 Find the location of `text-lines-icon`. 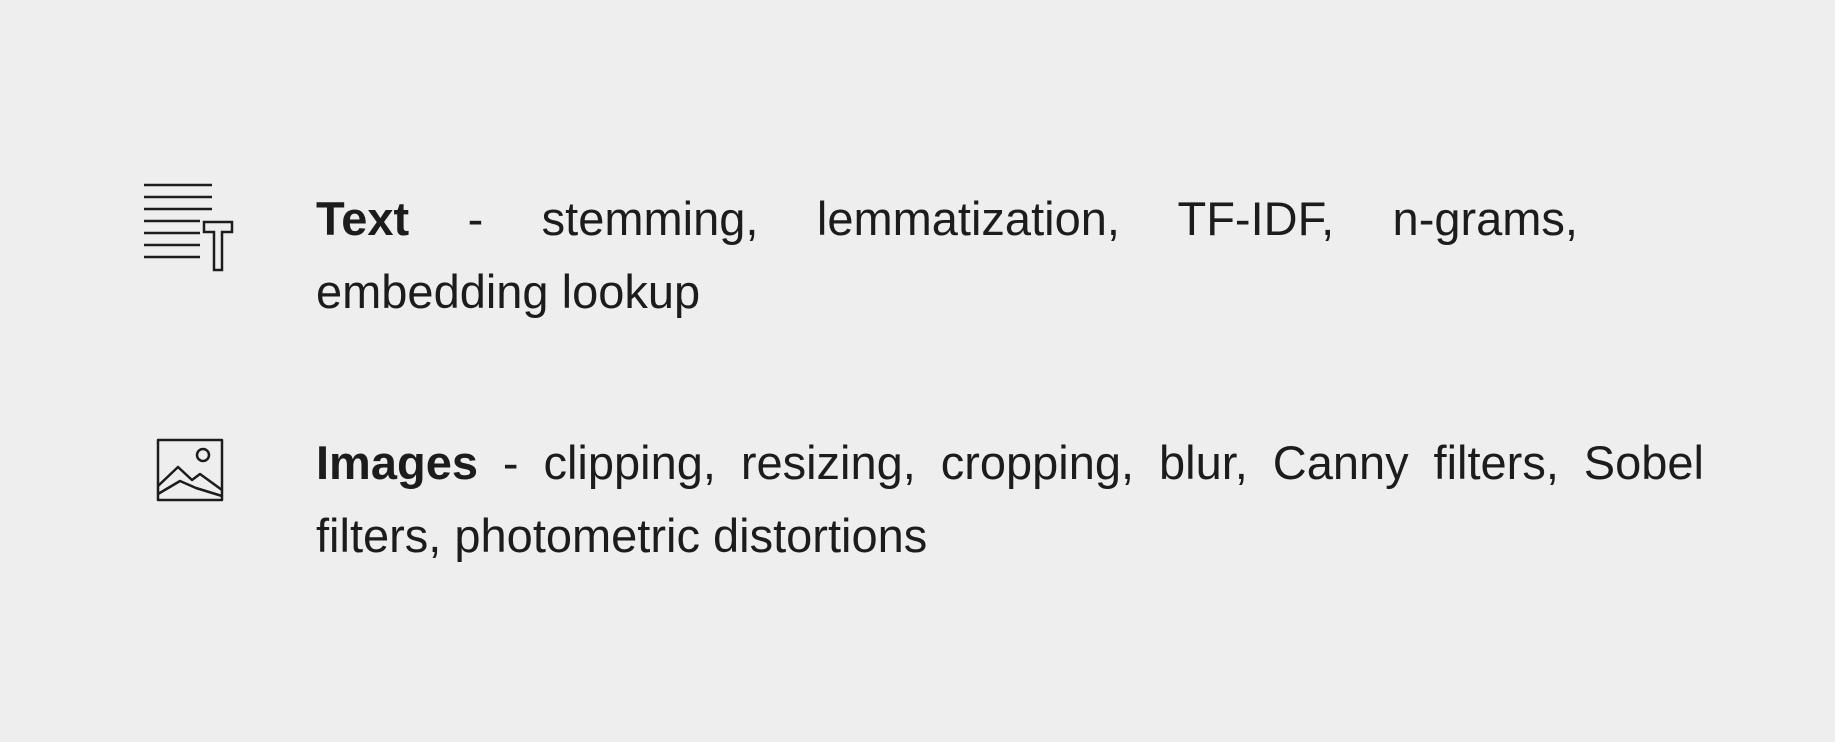

text-lines-icon is located at coordinates (190, 232).